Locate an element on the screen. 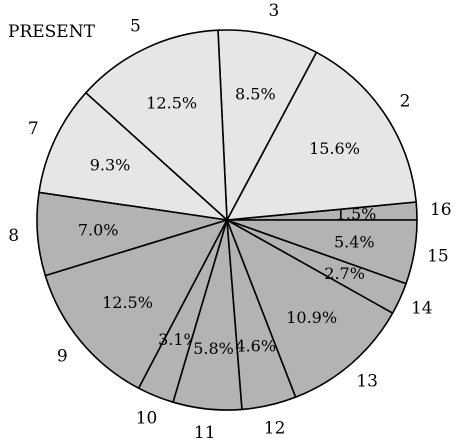 The height and width of the screenshot is (447, 458). slice-category-label-12: 12 is located at coordinates (275, 429).